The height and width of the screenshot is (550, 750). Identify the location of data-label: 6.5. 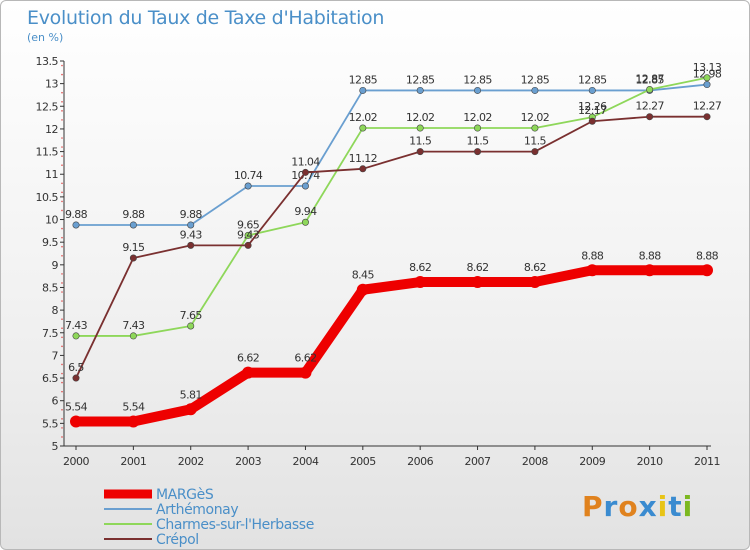
(76, 367).